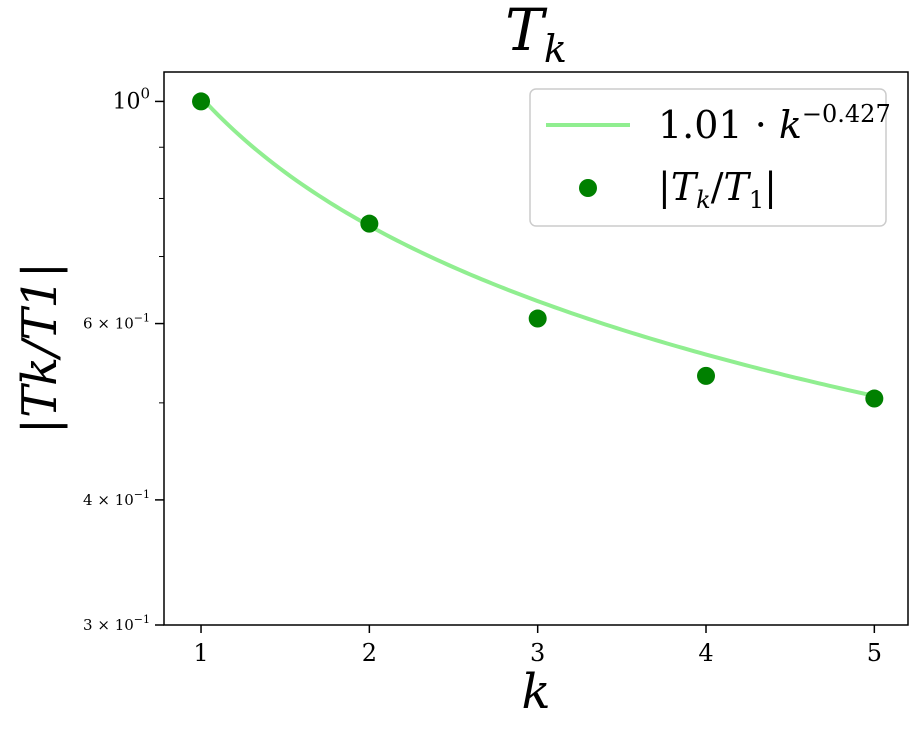 The width and height of the screenshot is (923, 735). What do you see at coordinates (756, 200) in the screenshot?
I see `legend-points-sub2: 1` at bounding box center [756, 200].